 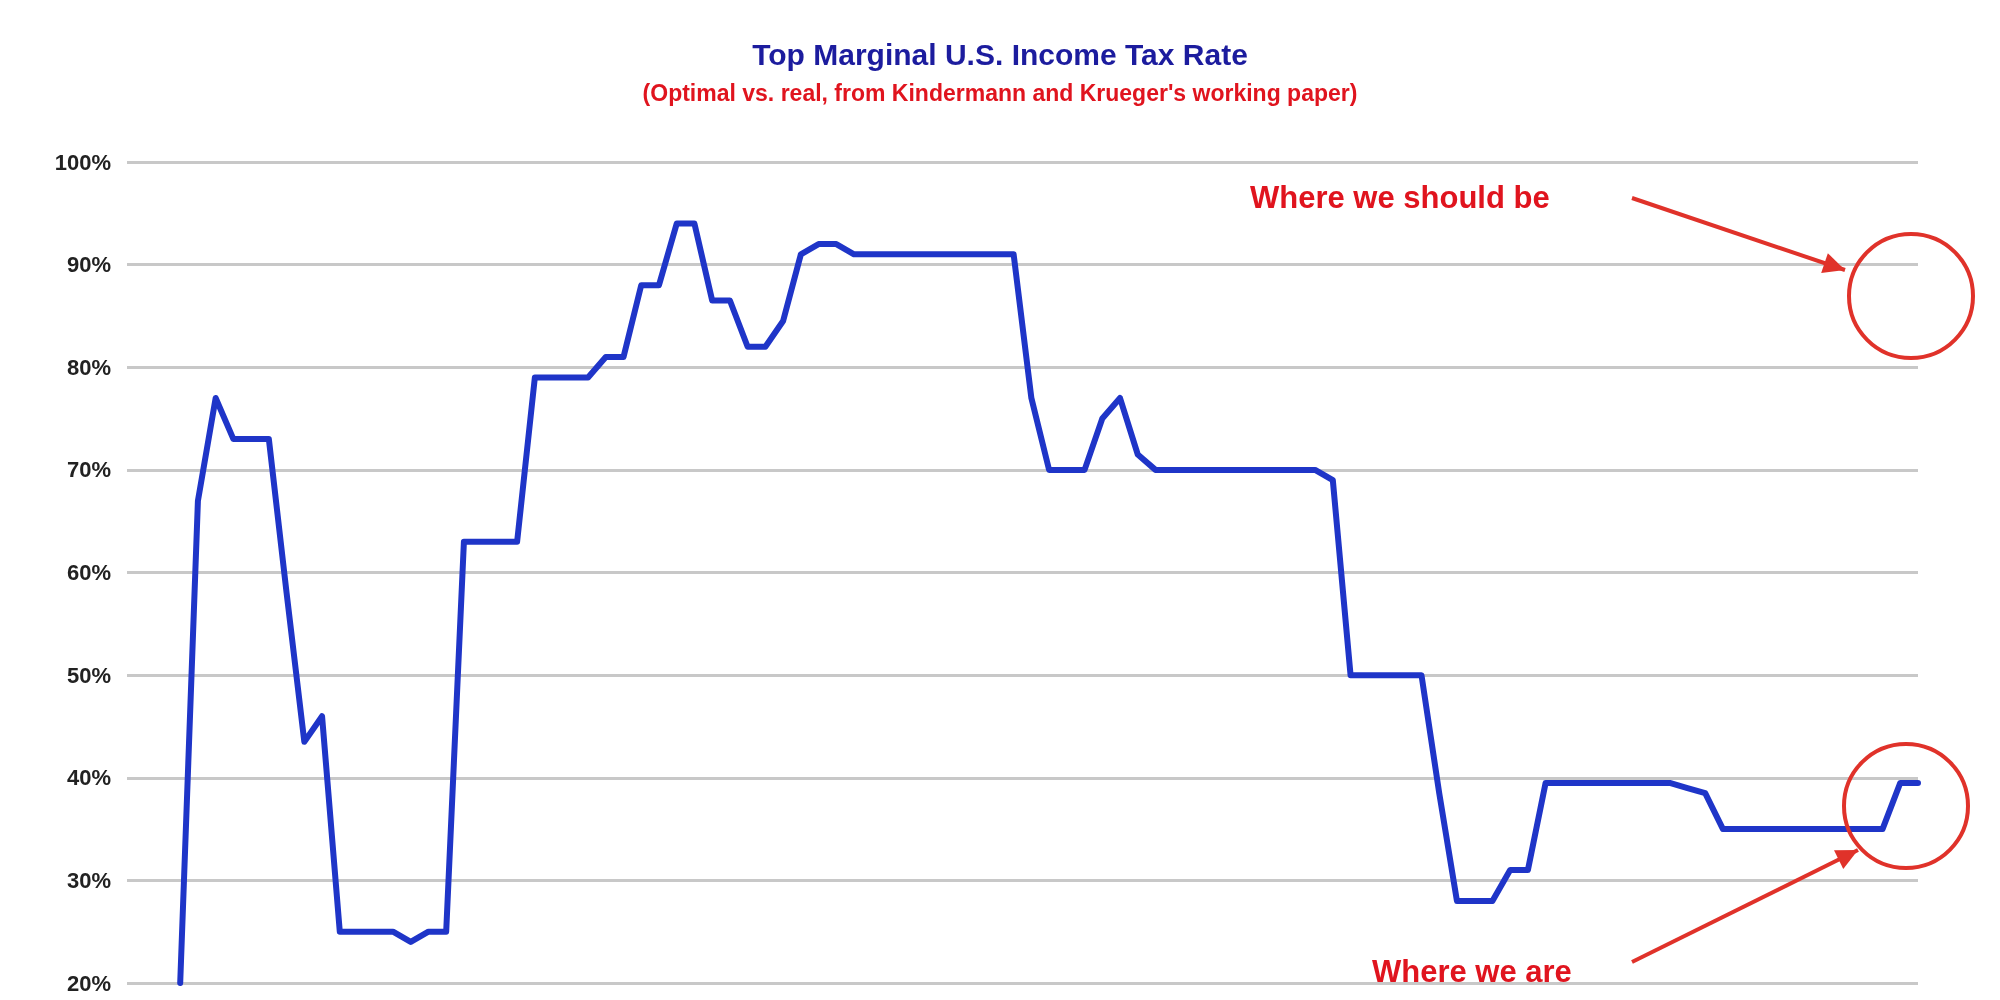 I want to click on y-tick-label: 80%, so click(x=88, y=367).